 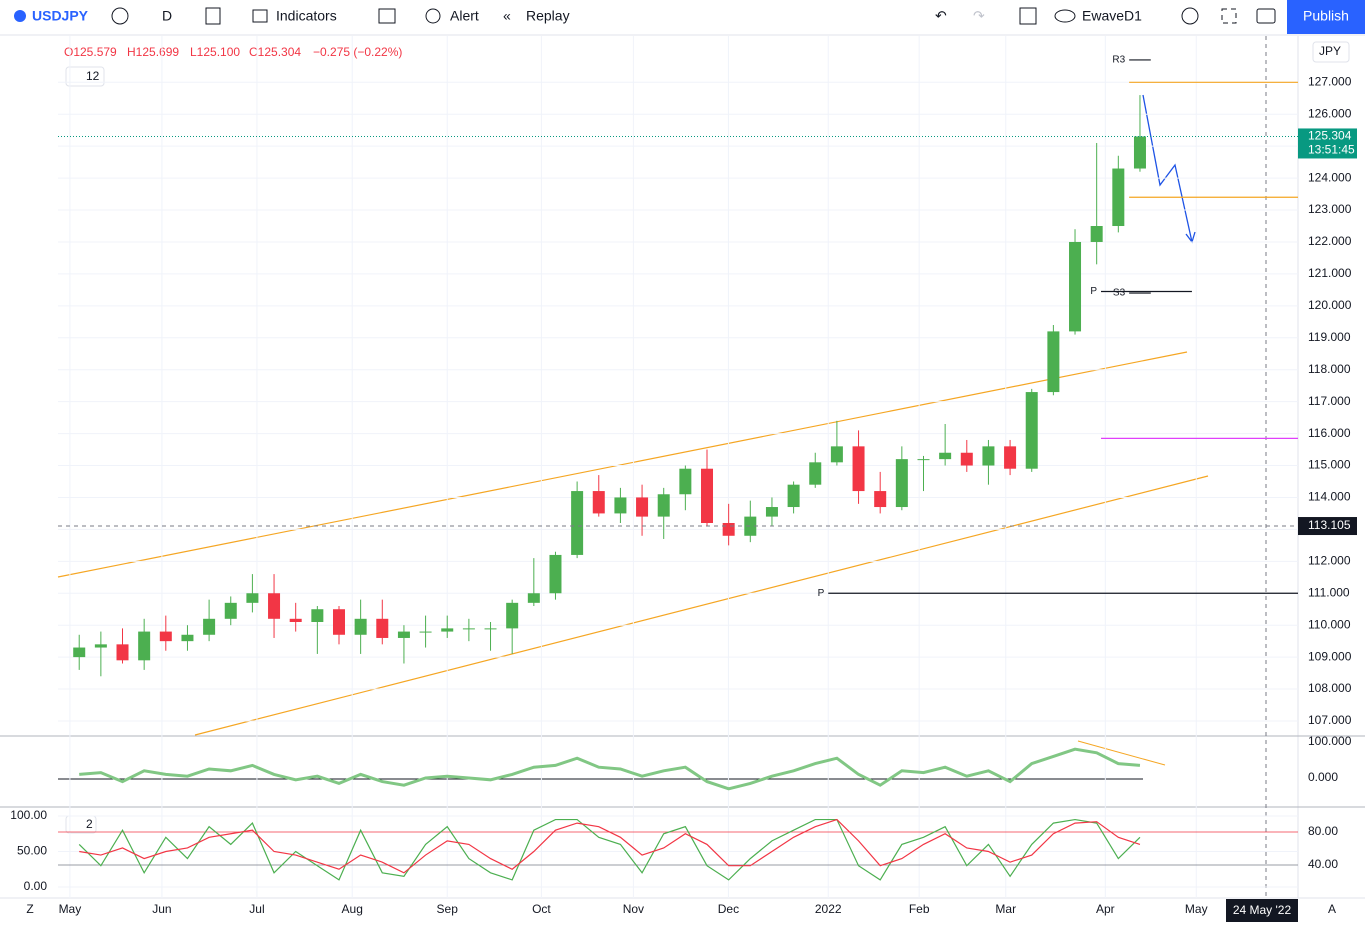 I want to click on select-layout, so click(x=1028, y=16).